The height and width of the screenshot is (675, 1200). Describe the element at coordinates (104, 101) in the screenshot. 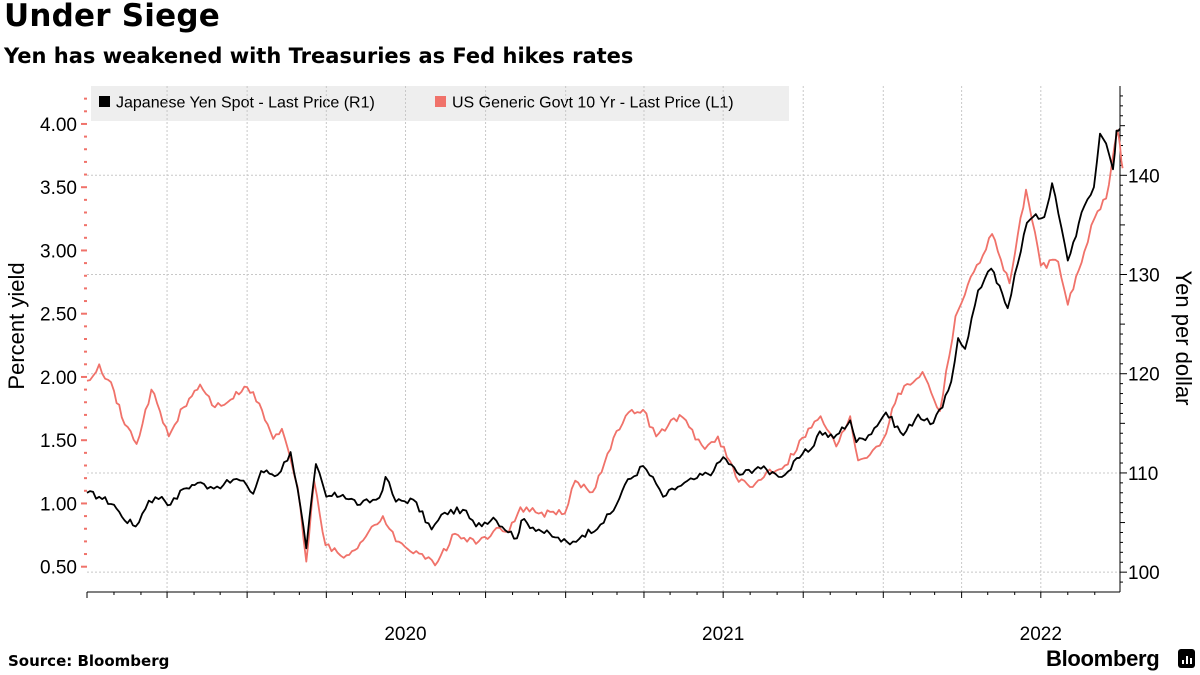

I see `legend-swatch-yen` at that location.